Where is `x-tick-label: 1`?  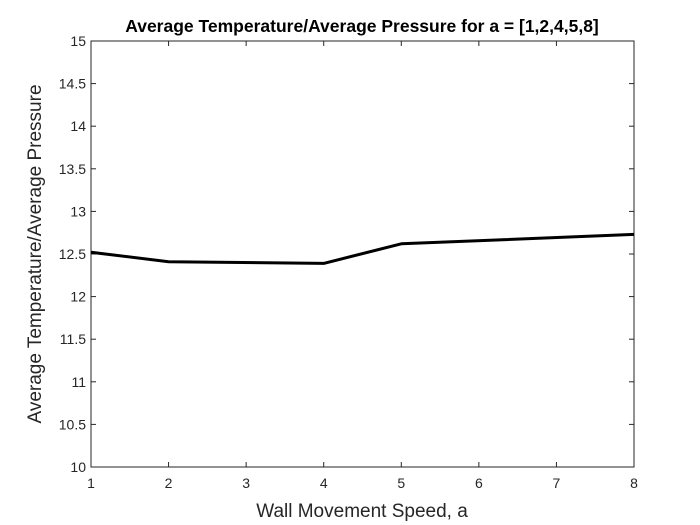 x-tick-label: 1 is located at coordinates (91, 483).